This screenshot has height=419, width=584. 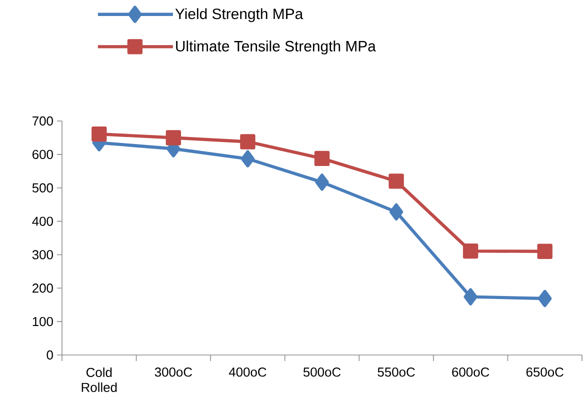 I want to click on y-tick-label: 600, so click(x=42, y=155).